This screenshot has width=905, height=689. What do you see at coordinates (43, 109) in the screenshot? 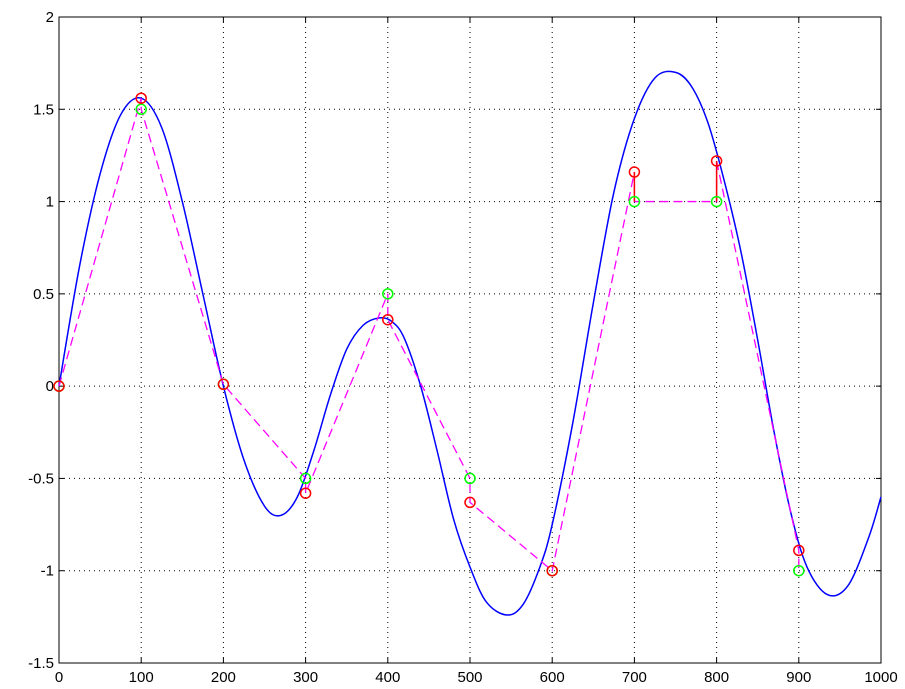
I see `y-tick-label: 1.5` at bounding box center [43, 109].